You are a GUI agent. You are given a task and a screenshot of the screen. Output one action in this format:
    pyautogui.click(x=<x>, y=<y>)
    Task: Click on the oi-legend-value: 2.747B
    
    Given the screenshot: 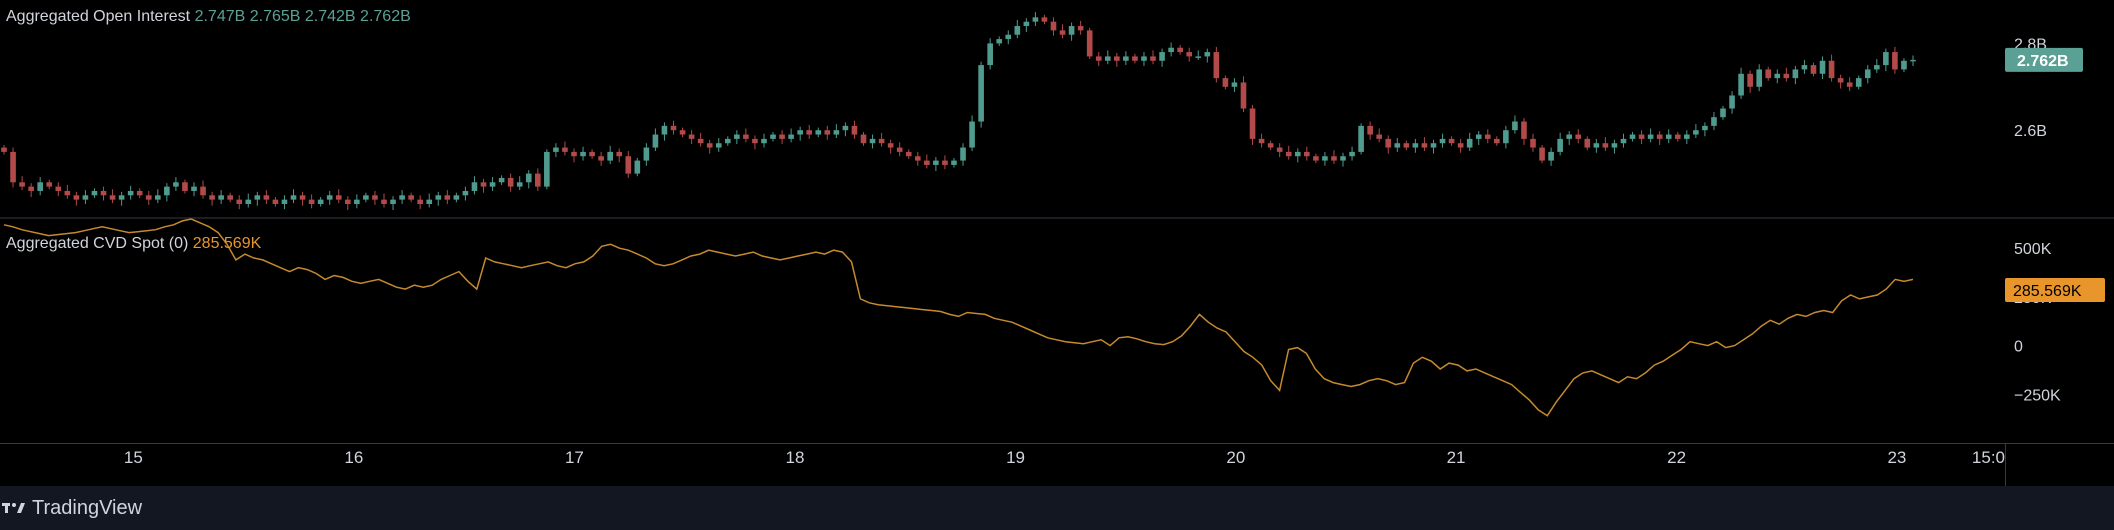 What is the action you would take?
    pyautogui.click(x=222, y=16)
    